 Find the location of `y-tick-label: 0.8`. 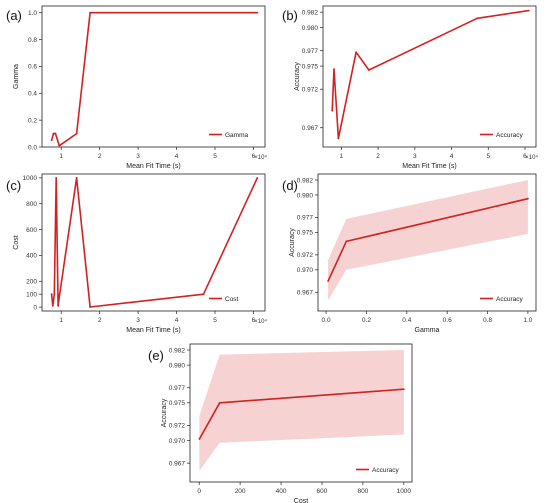

y-tick-label: 0.8 is located at coordinates (32, 40).